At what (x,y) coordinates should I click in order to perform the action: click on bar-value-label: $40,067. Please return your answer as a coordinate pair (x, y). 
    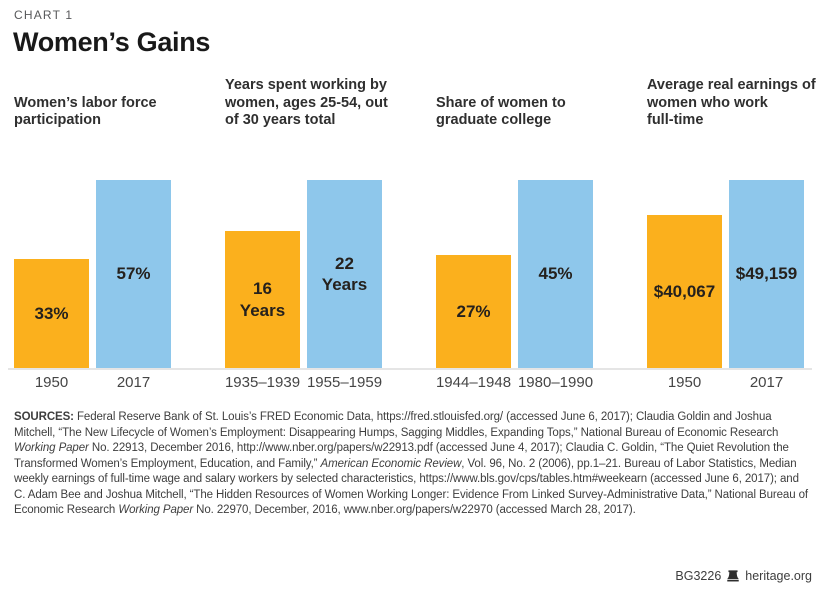
    Looking at the image, I should click on (684, 291).